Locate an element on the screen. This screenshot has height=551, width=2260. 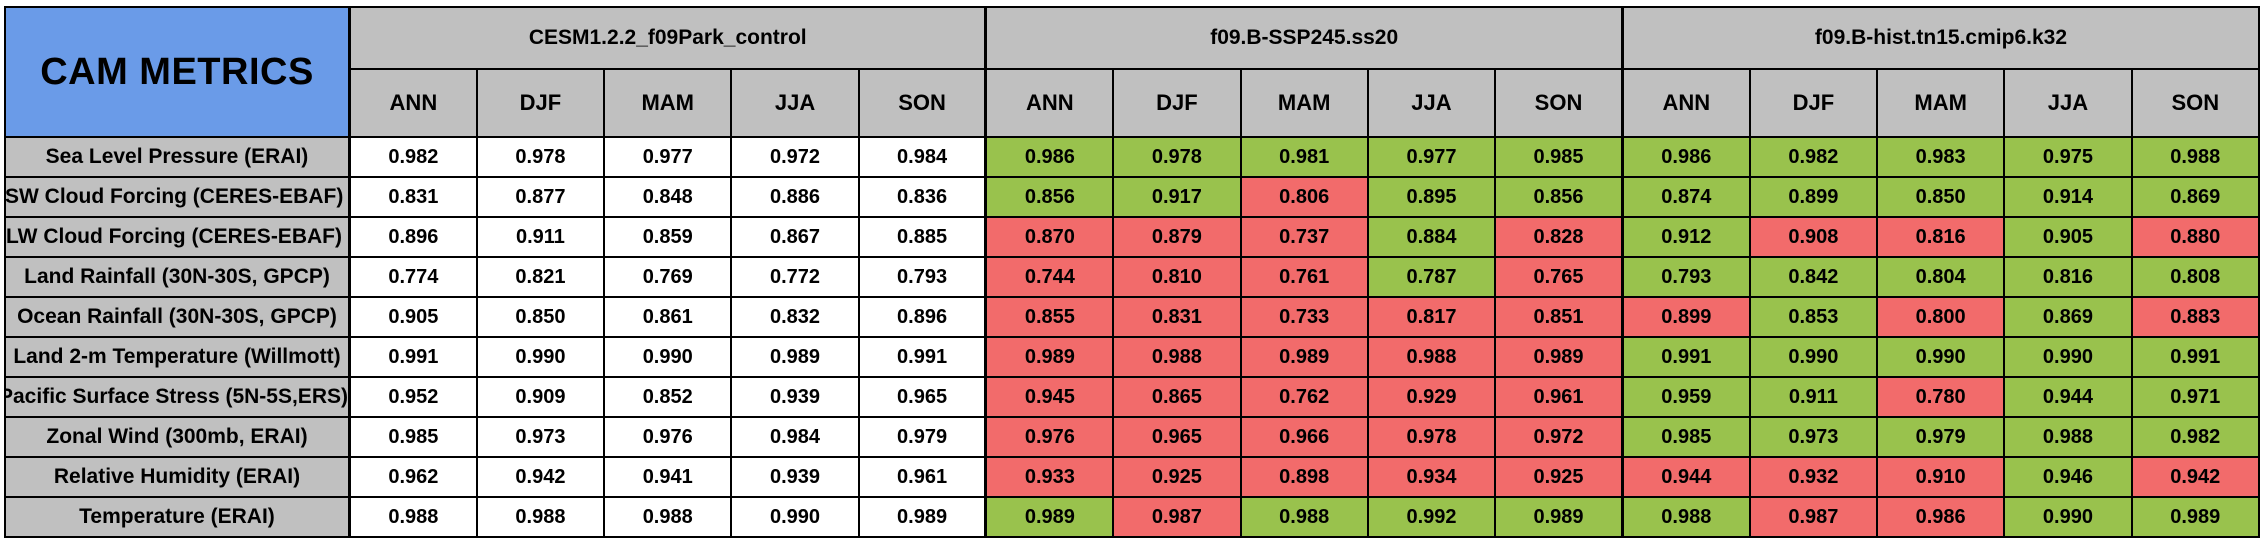
metric-value-cell: 0.848 is located at coordinates (668, 197).